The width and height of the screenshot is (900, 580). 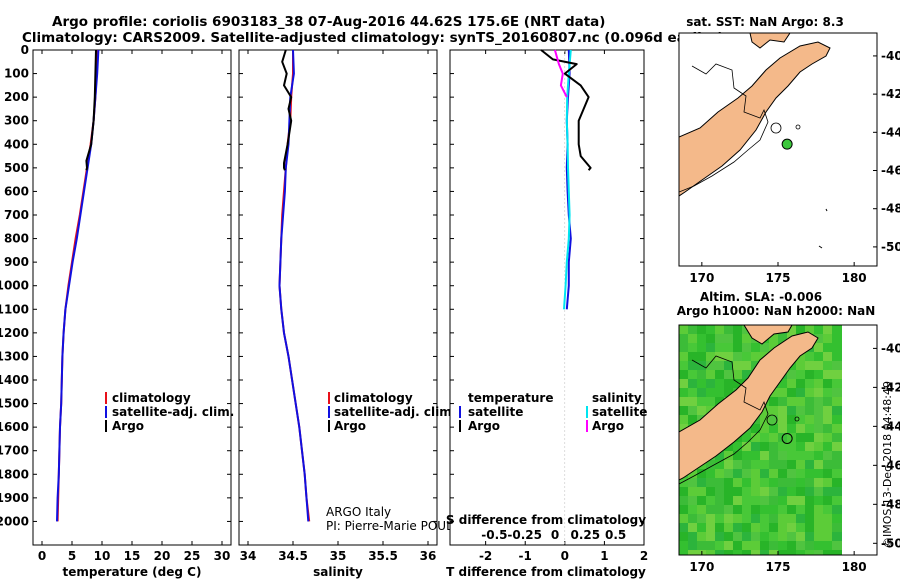 I want to click on lat-tick-label: -46, so click(x=890, y=465).